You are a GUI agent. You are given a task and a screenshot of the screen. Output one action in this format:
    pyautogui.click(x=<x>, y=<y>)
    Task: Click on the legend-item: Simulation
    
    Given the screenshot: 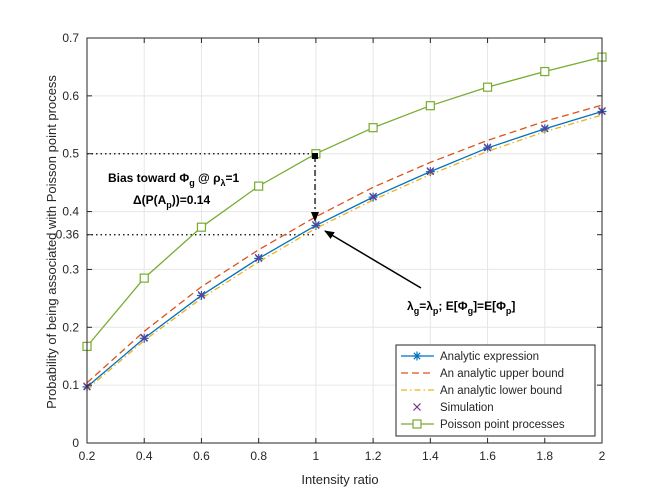 What is the action you would take?
    pyautogui.click(x=453, y=408)
    